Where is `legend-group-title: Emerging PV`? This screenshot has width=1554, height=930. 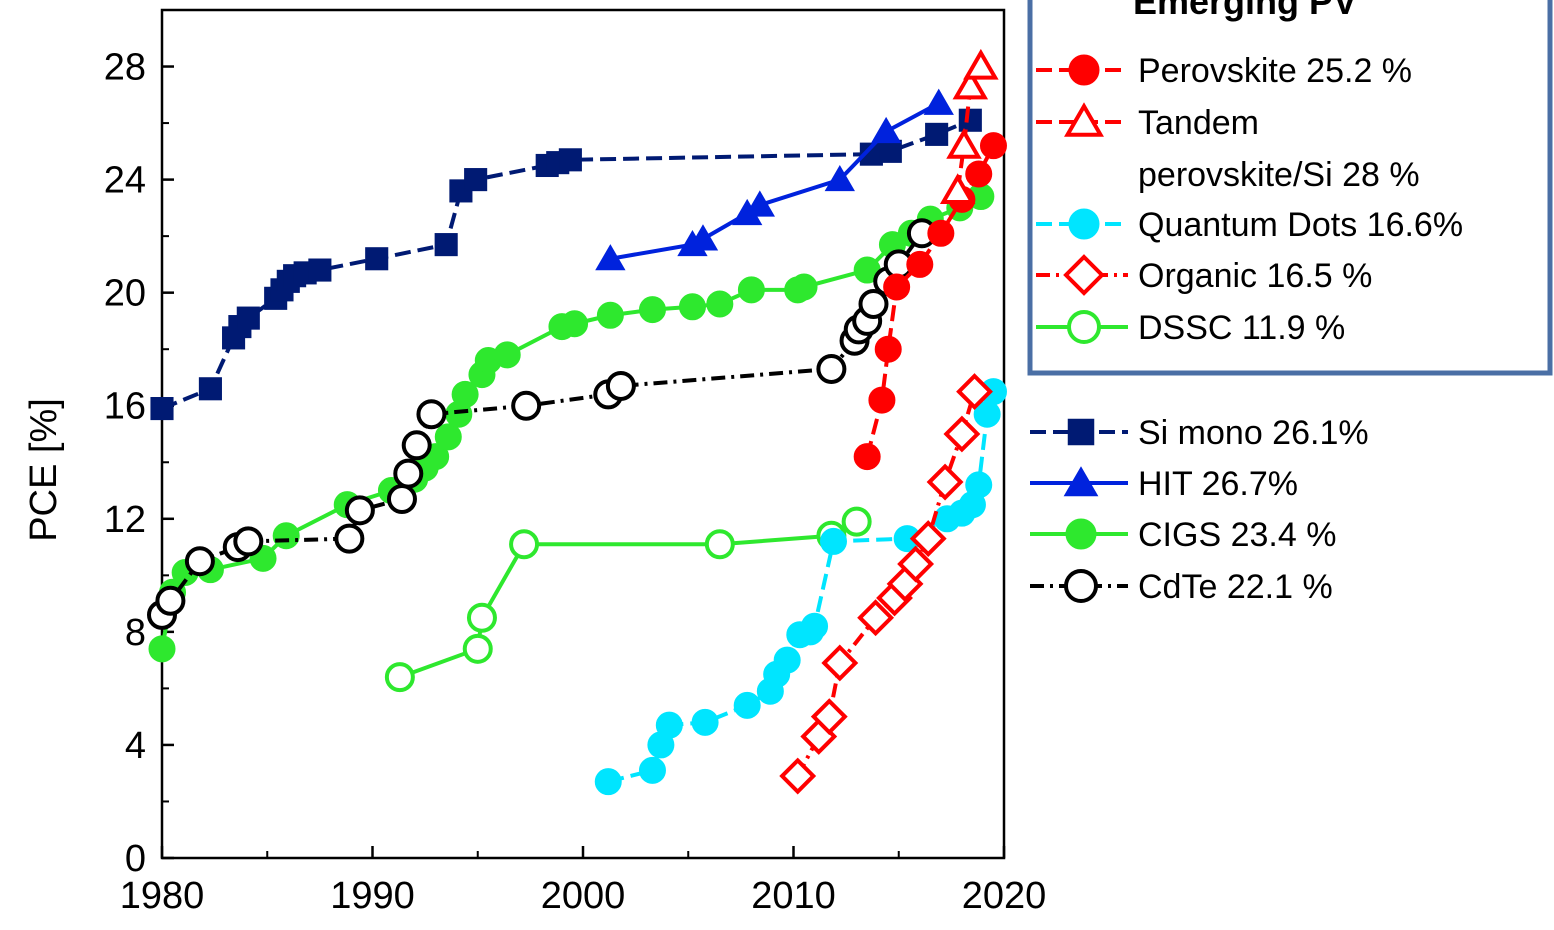
legend-group-title: Emerging PV is located at coordinates (1245, 11).